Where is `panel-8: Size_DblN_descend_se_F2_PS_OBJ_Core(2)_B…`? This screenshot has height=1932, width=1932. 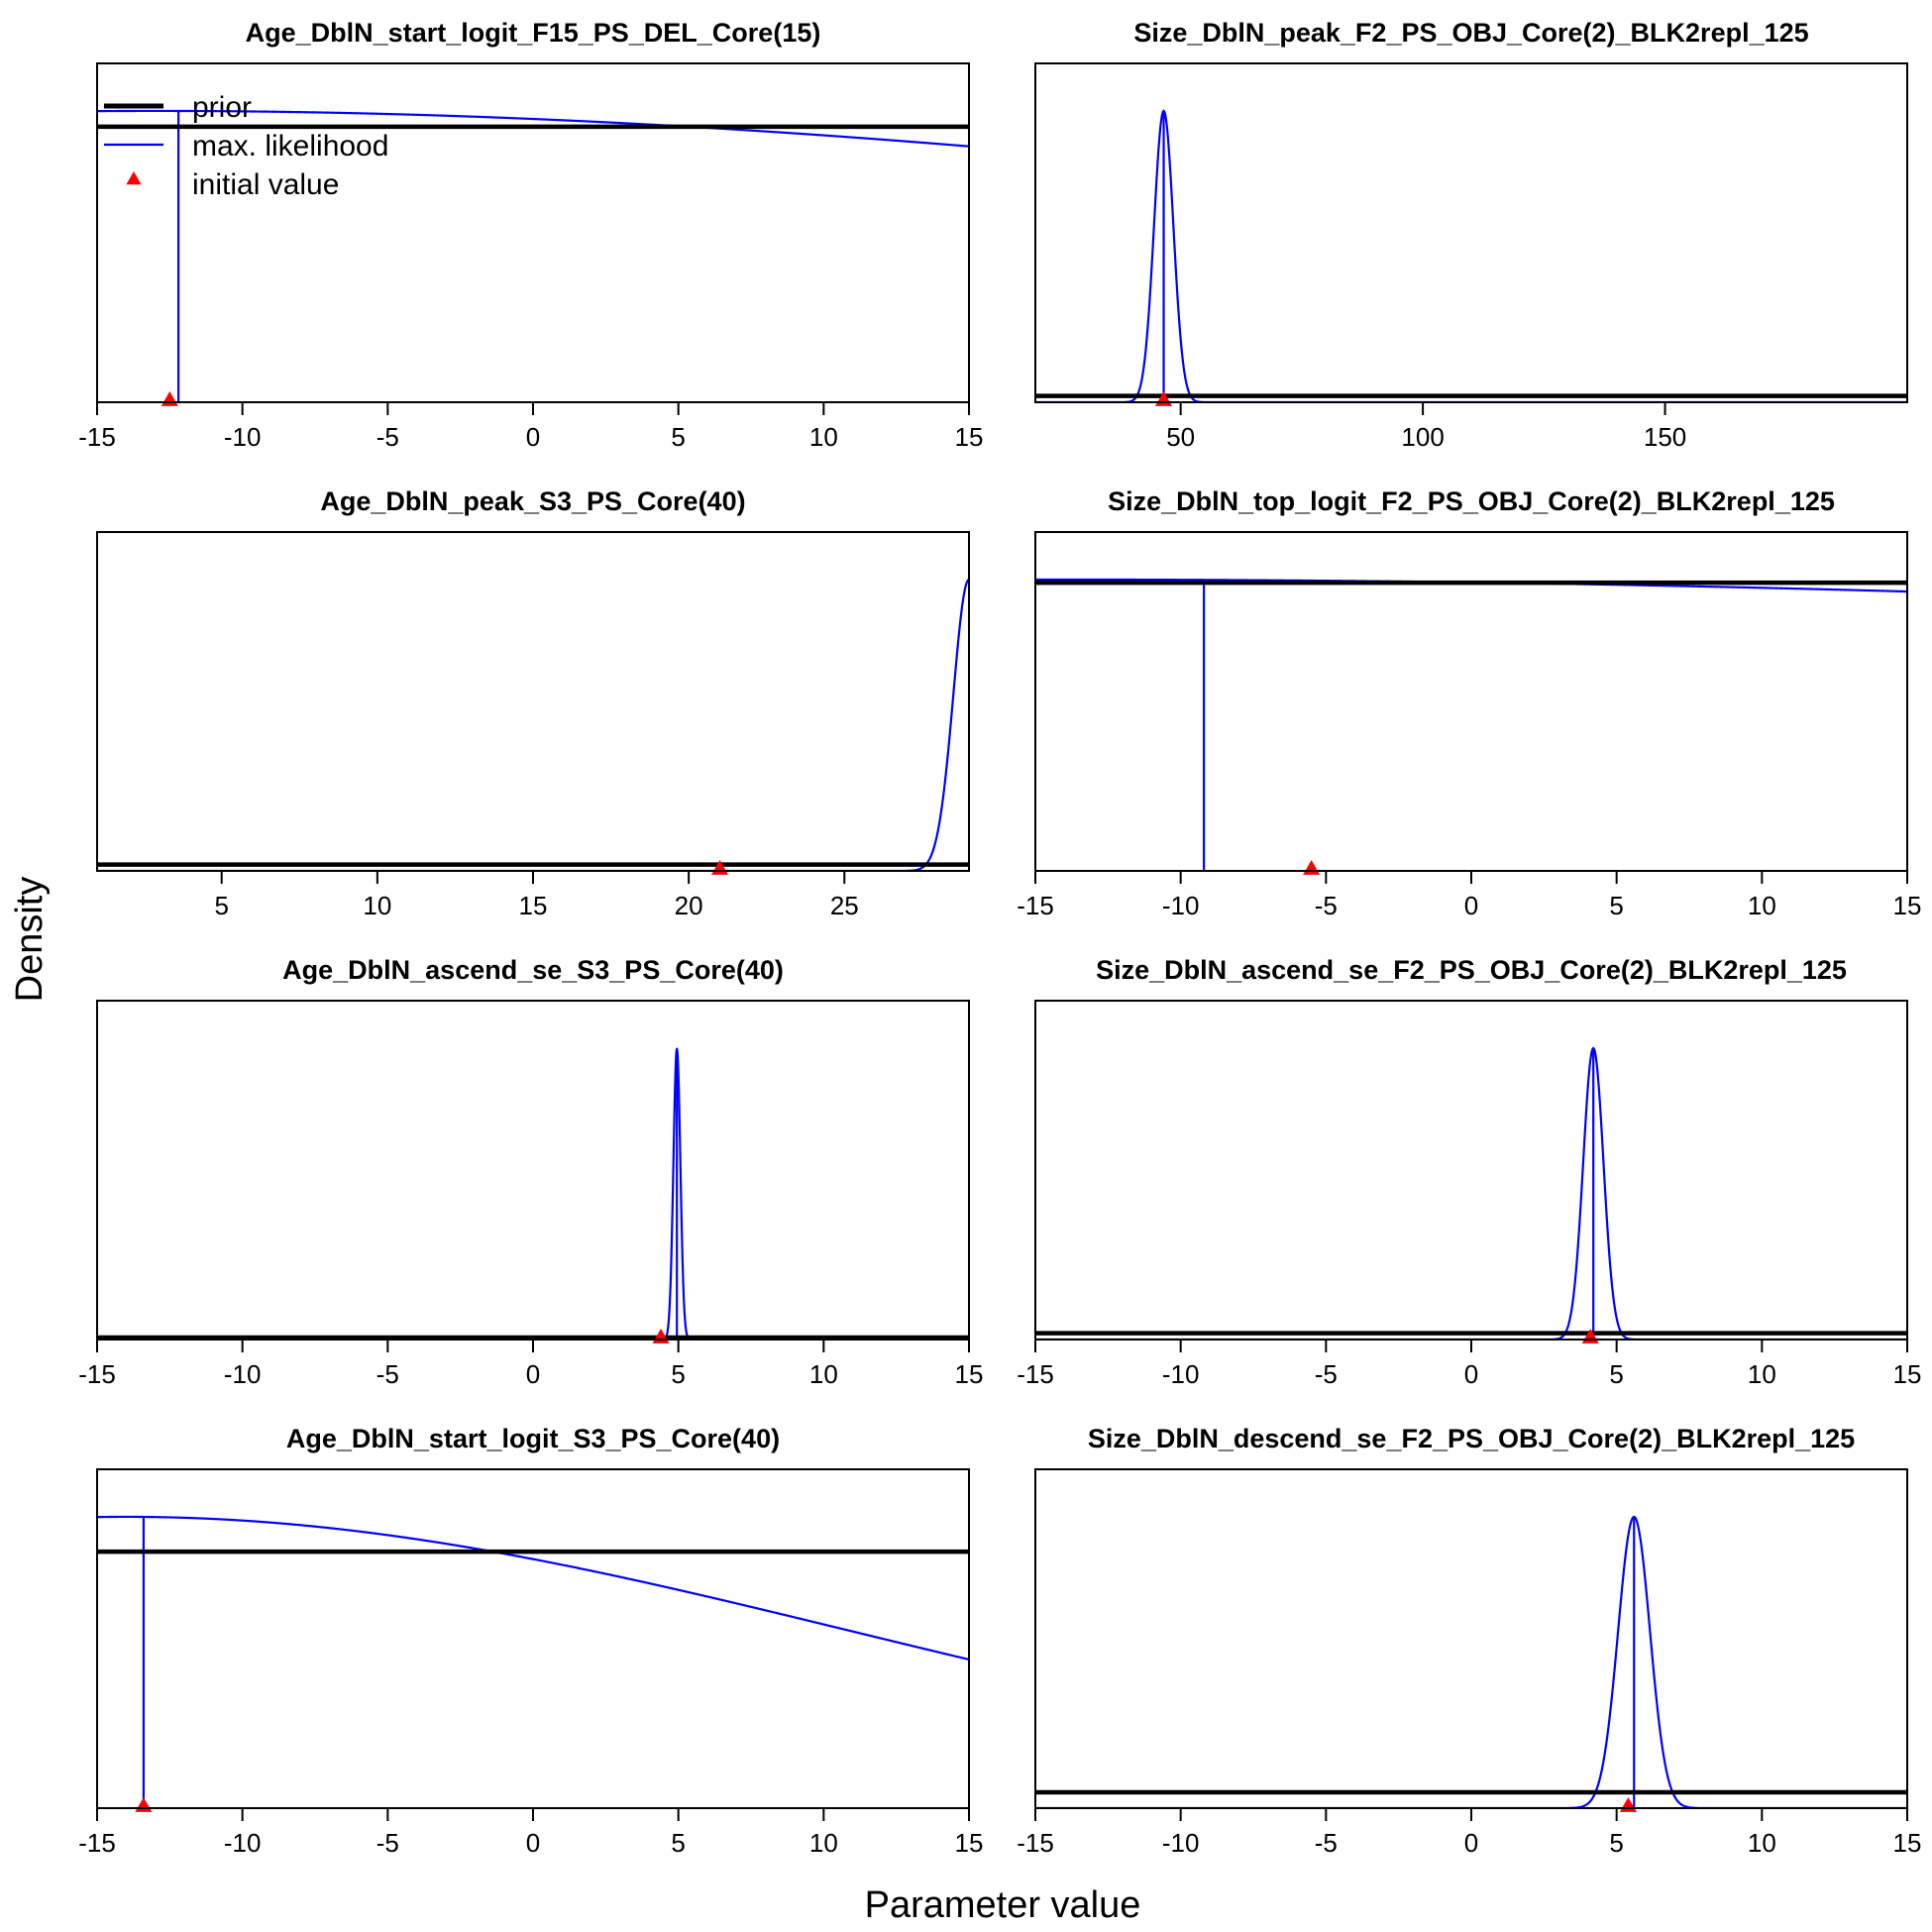
panel-8: Size_DblN_descend_se_F2_PS_OBJ_Core(2)_B… is located at coordinates (1469, 1641).